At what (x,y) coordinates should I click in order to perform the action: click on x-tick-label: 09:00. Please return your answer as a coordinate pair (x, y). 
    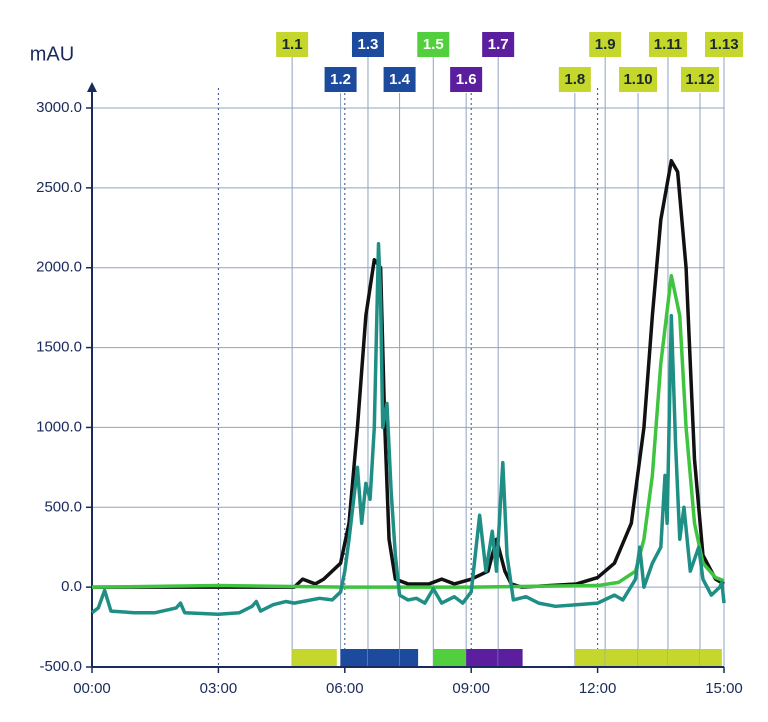
    Looking at the image, I should click on (471, 688).